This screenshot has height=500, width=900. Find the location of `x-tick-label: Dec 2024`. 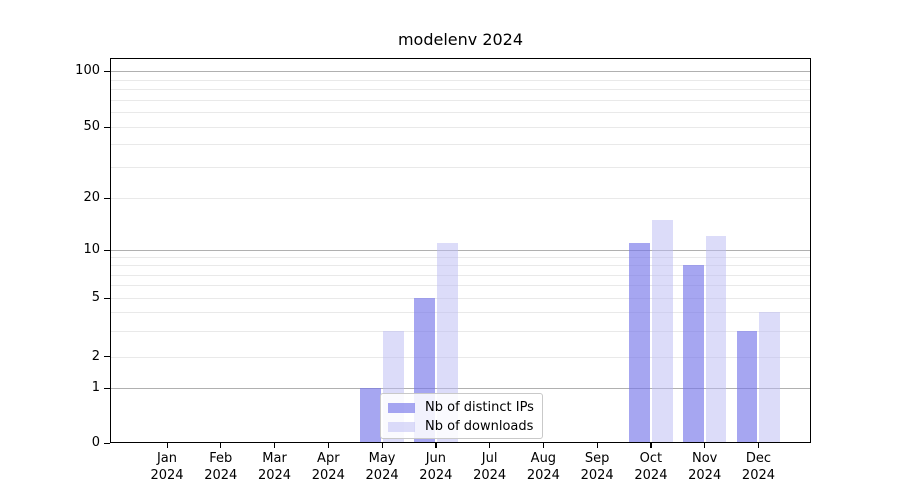

x-tick-label: Dec 2024 is located at coordinates (758, 467).